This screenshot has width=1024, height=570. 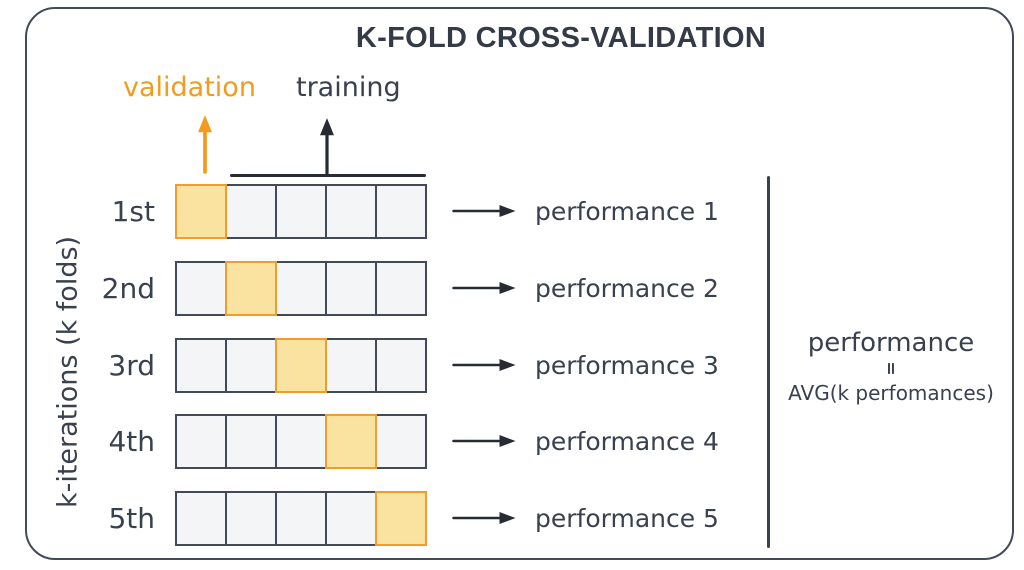 What do you see at coordinates (205, 144) in the screenshot?
I see `validation-up-arrow-icon` at bounding box center [205, 144].